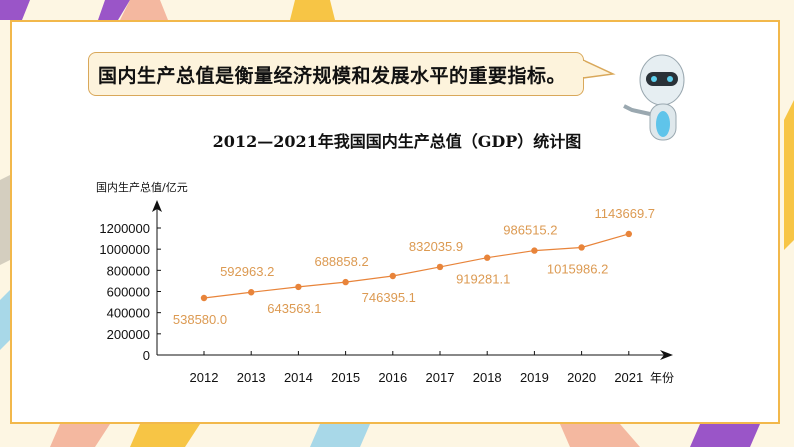  I want to click on x-tick-label: 2016, so click(392, 377).